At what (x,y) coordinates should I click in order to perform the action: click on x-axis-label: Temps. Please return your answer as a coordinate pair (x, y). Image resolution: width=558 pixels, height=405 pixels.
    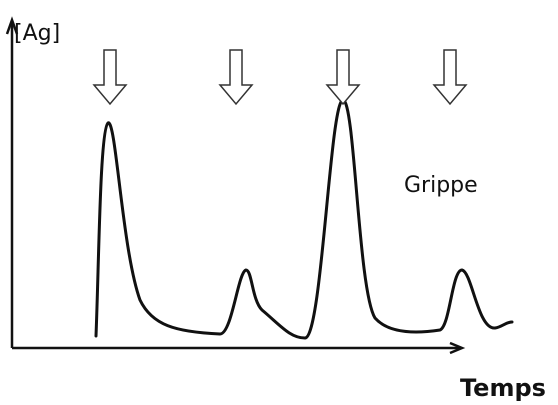
    Looking at the image, I should click on (503, 388).